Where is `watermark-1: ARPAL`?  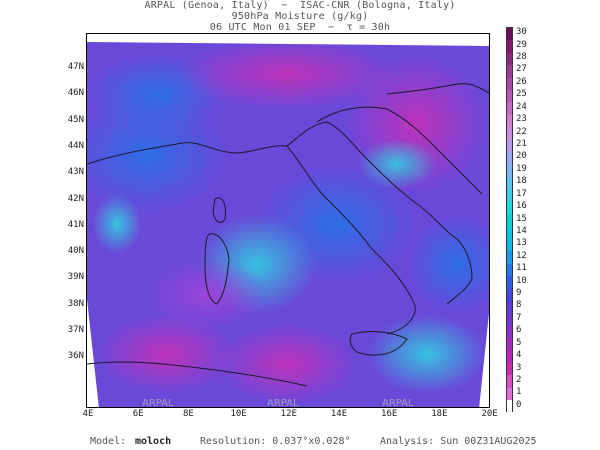
watermark-1: ARPAL is located at coordinates (158, 403).